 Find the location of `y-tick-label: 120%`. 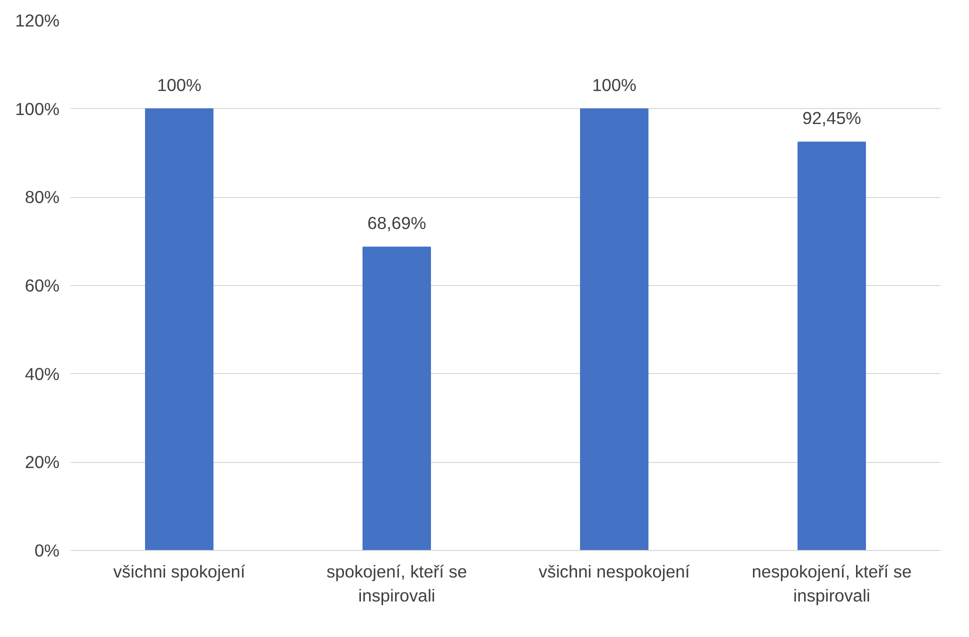

y-tick-label: 120% is located at coordinates (37, 20).